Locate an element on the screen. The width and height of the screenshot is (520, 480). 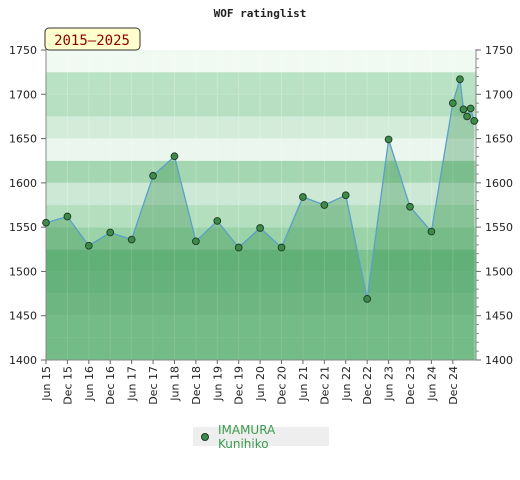
y-tick-label-right: 1600 is located at coordinates (499, 183).